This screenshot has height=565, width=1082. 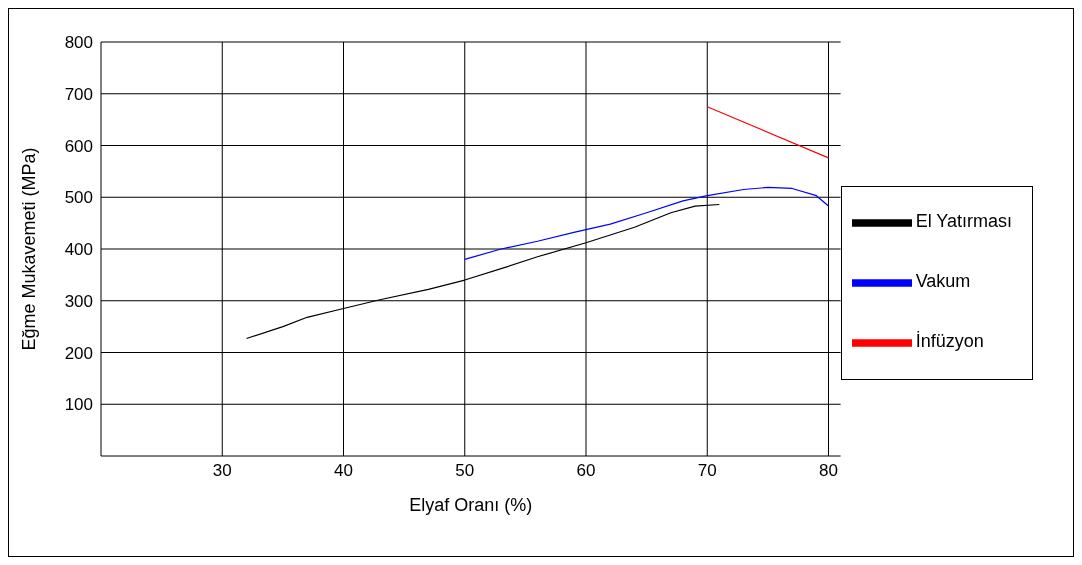 What do you see at coordinates (78, 250) in the screenshot?
I see `y-tick-label: 400` at bounding box center [78, 250].